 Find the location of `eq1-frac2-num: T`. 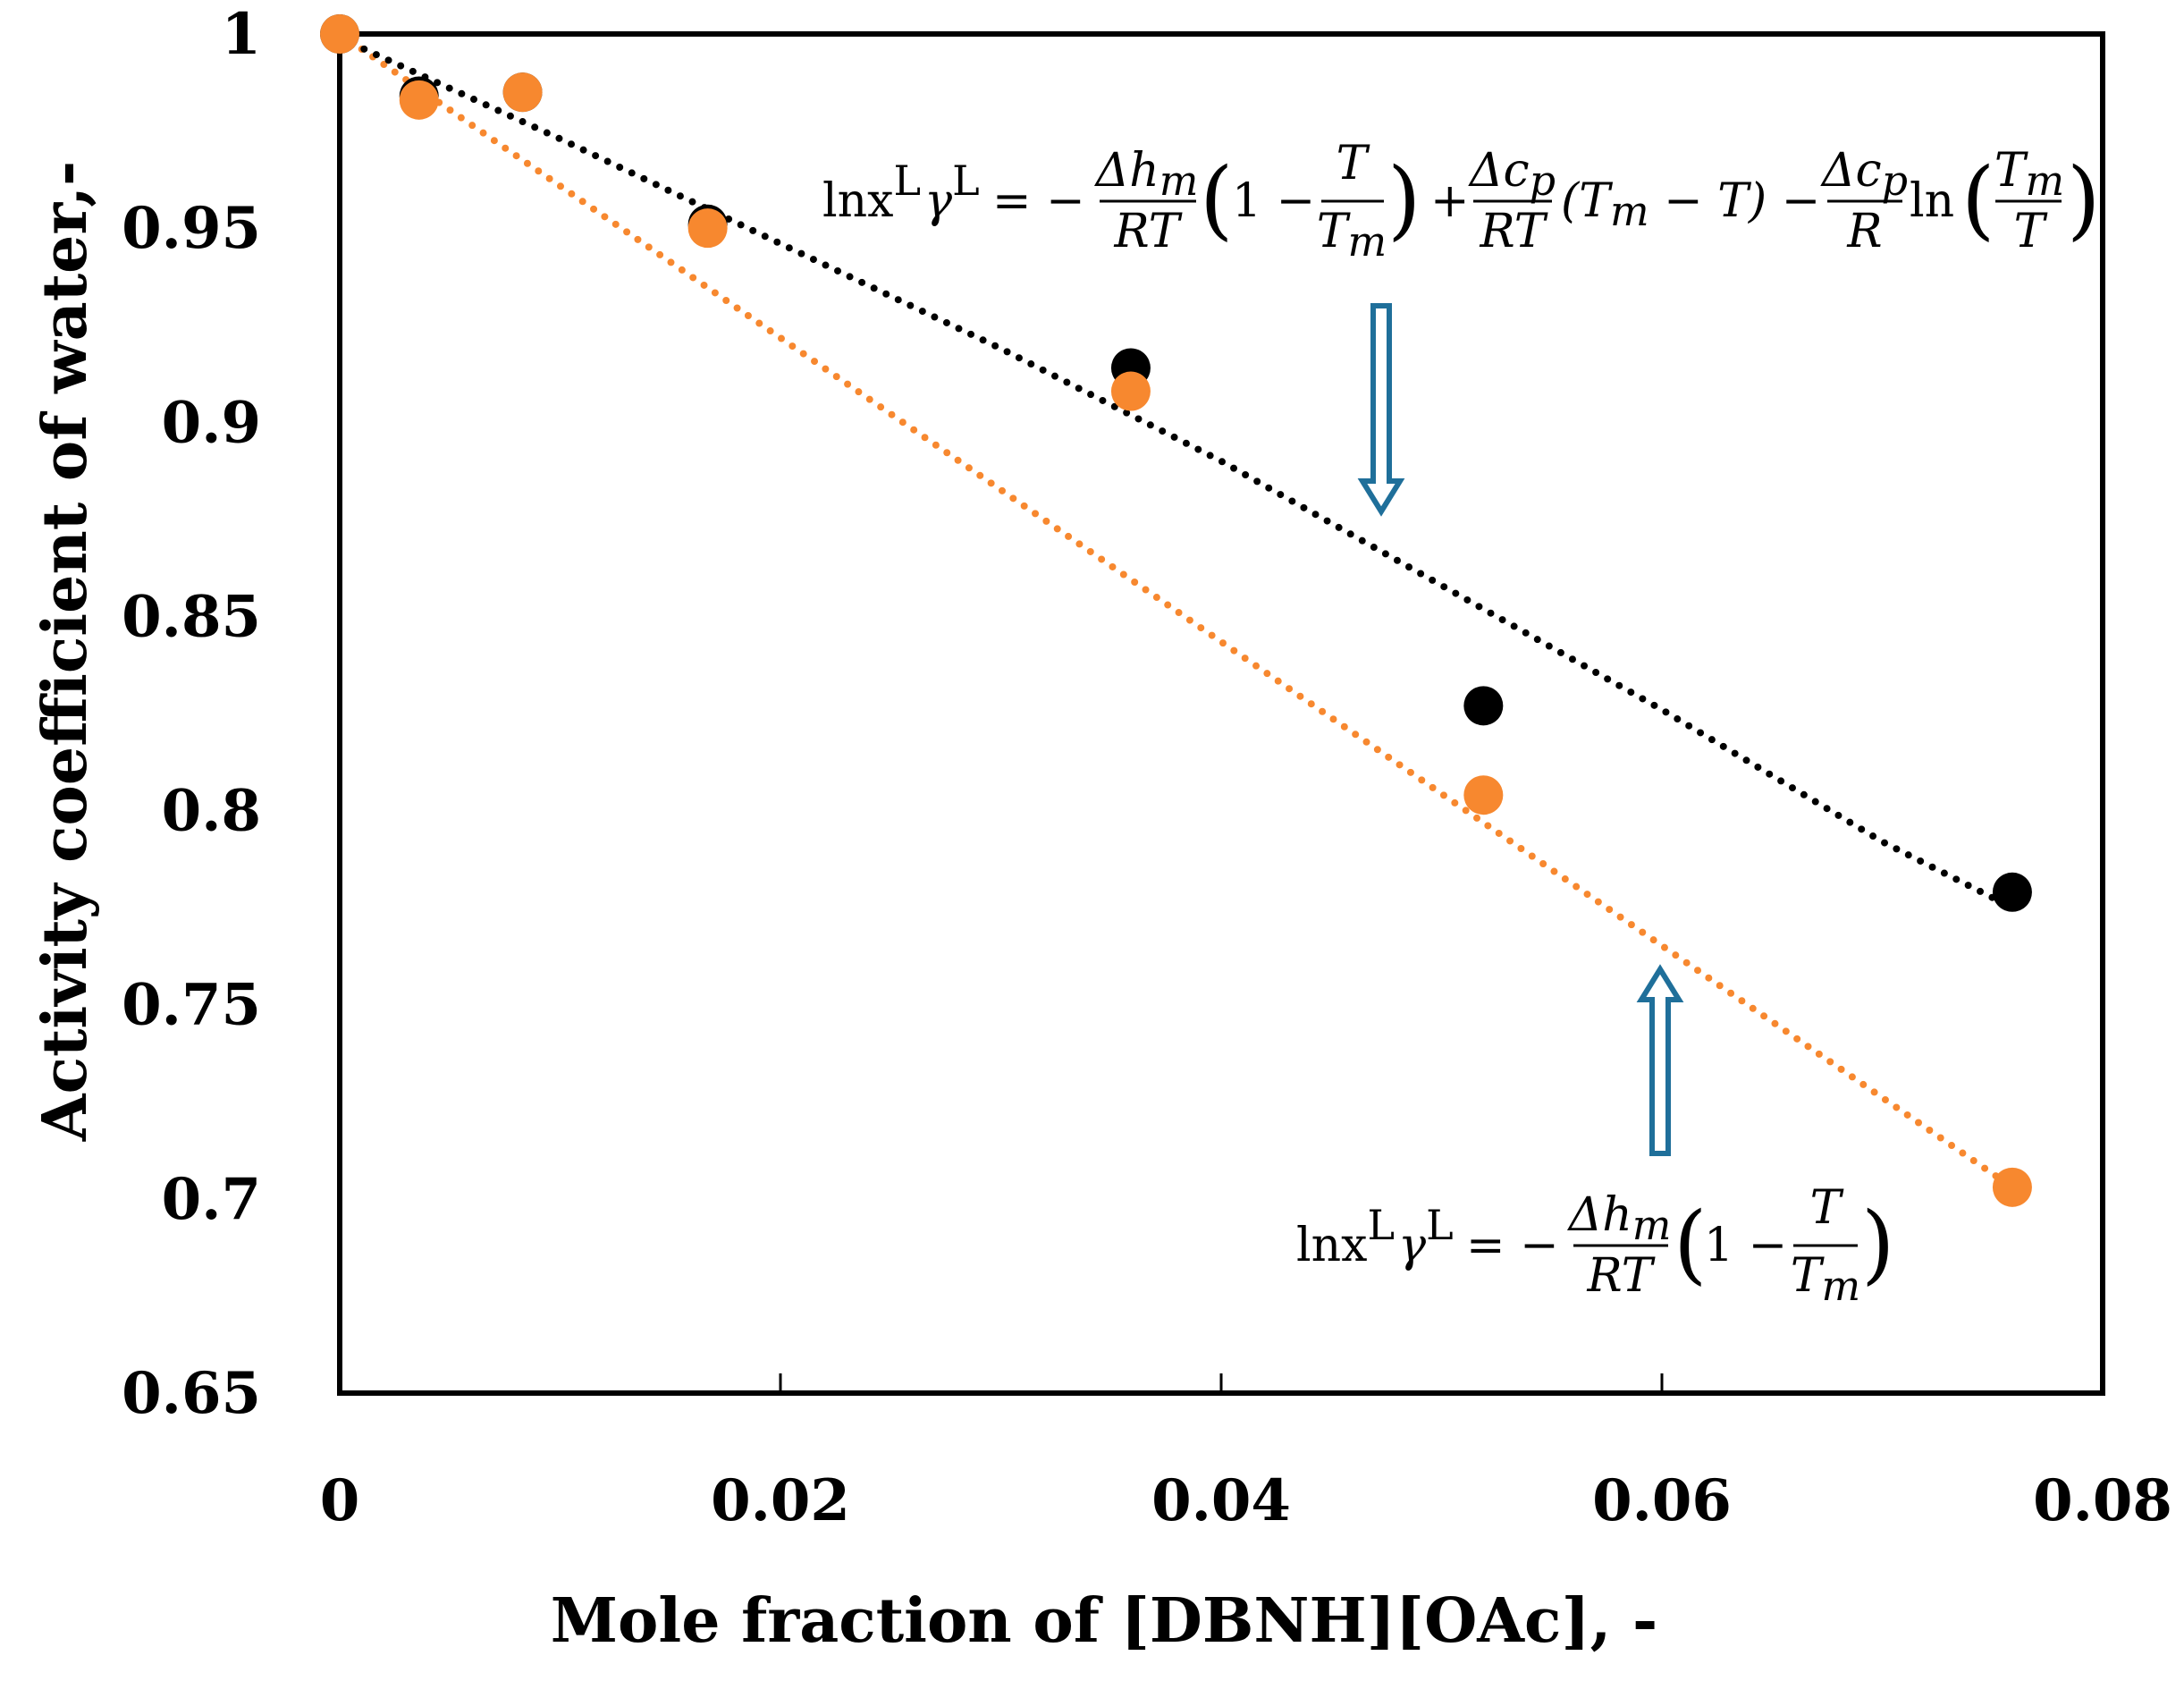

eq1-frac2-num: T is located at coordinates (1353, 163).